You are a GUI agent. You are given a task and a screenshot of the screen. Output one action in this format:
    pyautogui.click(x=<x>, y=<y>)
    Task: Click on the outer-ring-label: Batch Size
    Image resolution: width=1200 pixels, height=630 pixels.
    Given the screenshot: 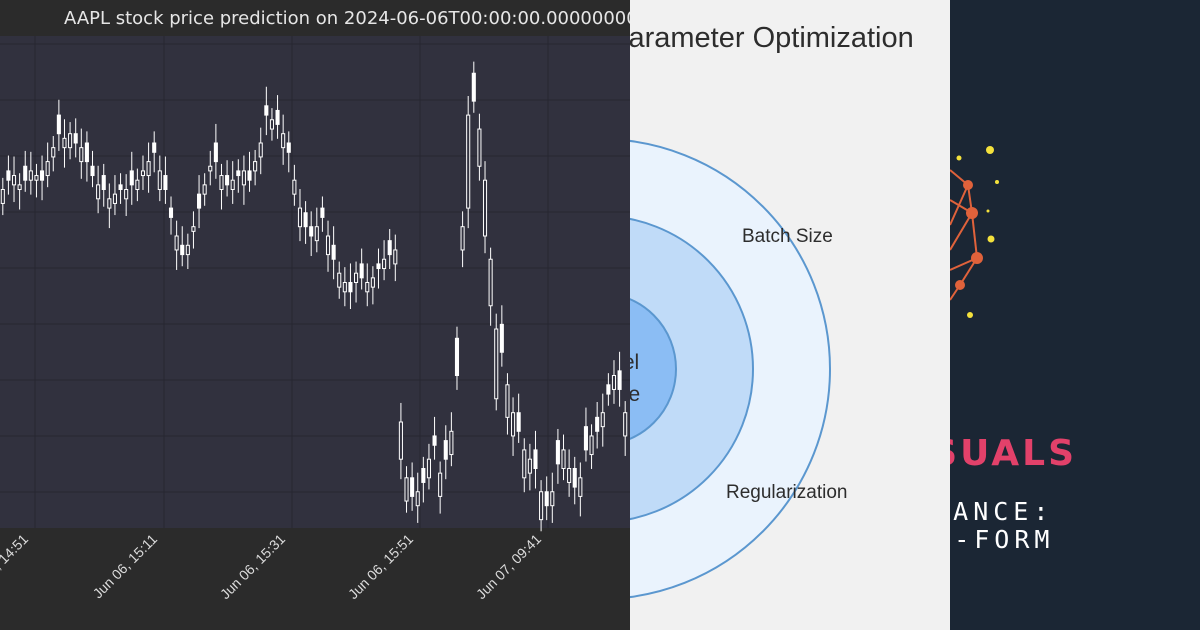 What is the action you would take?
    pyautogui.click(x=787, y=236)
    